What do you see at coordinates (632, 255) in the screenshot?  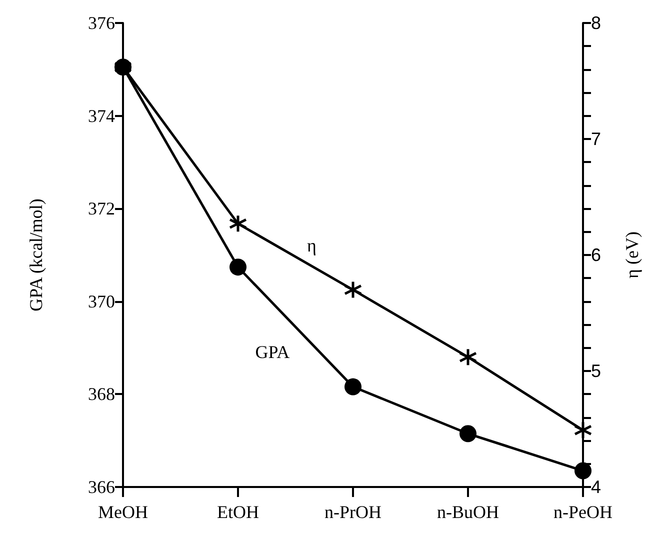 I see `y2-axis-title: η (eV)` at bounding box center [632, 255].